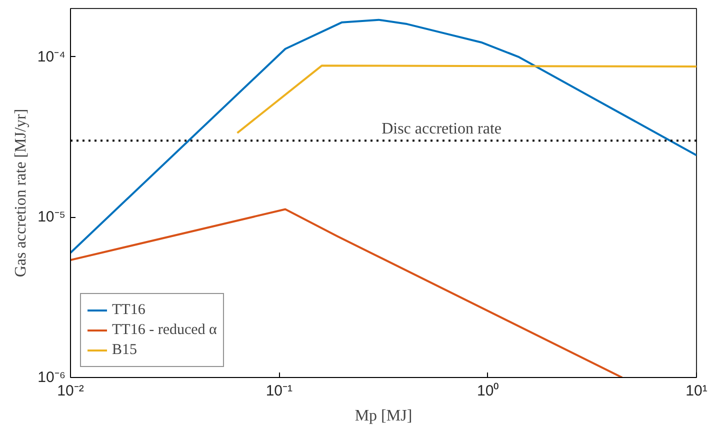  Describe the element at coordinates (51, 57) in the screenshot. I see `y-tick-label: 10⁻⁴` at that location.